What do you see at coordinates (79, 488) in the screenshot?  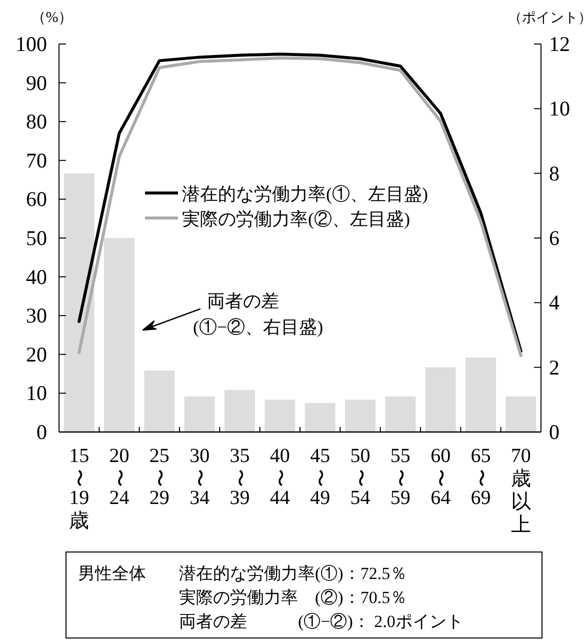 I see `x-tick-label: 15〜19歳` at bounding box center [79, 488].